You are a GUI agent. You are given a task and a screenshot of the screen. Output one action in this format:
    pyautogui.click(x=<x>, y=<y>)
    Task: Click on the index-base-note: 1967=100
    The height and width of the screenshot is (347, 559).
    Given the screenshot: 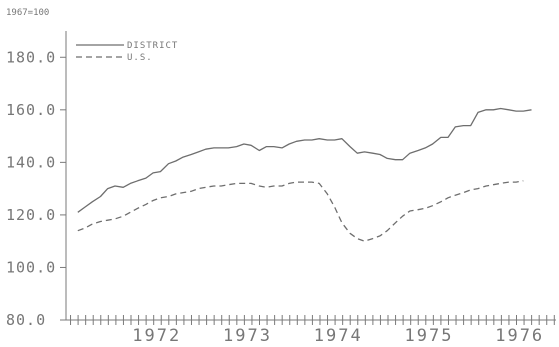 What is the action you would take?
    pyautogui.click(x=27, y=13)
    